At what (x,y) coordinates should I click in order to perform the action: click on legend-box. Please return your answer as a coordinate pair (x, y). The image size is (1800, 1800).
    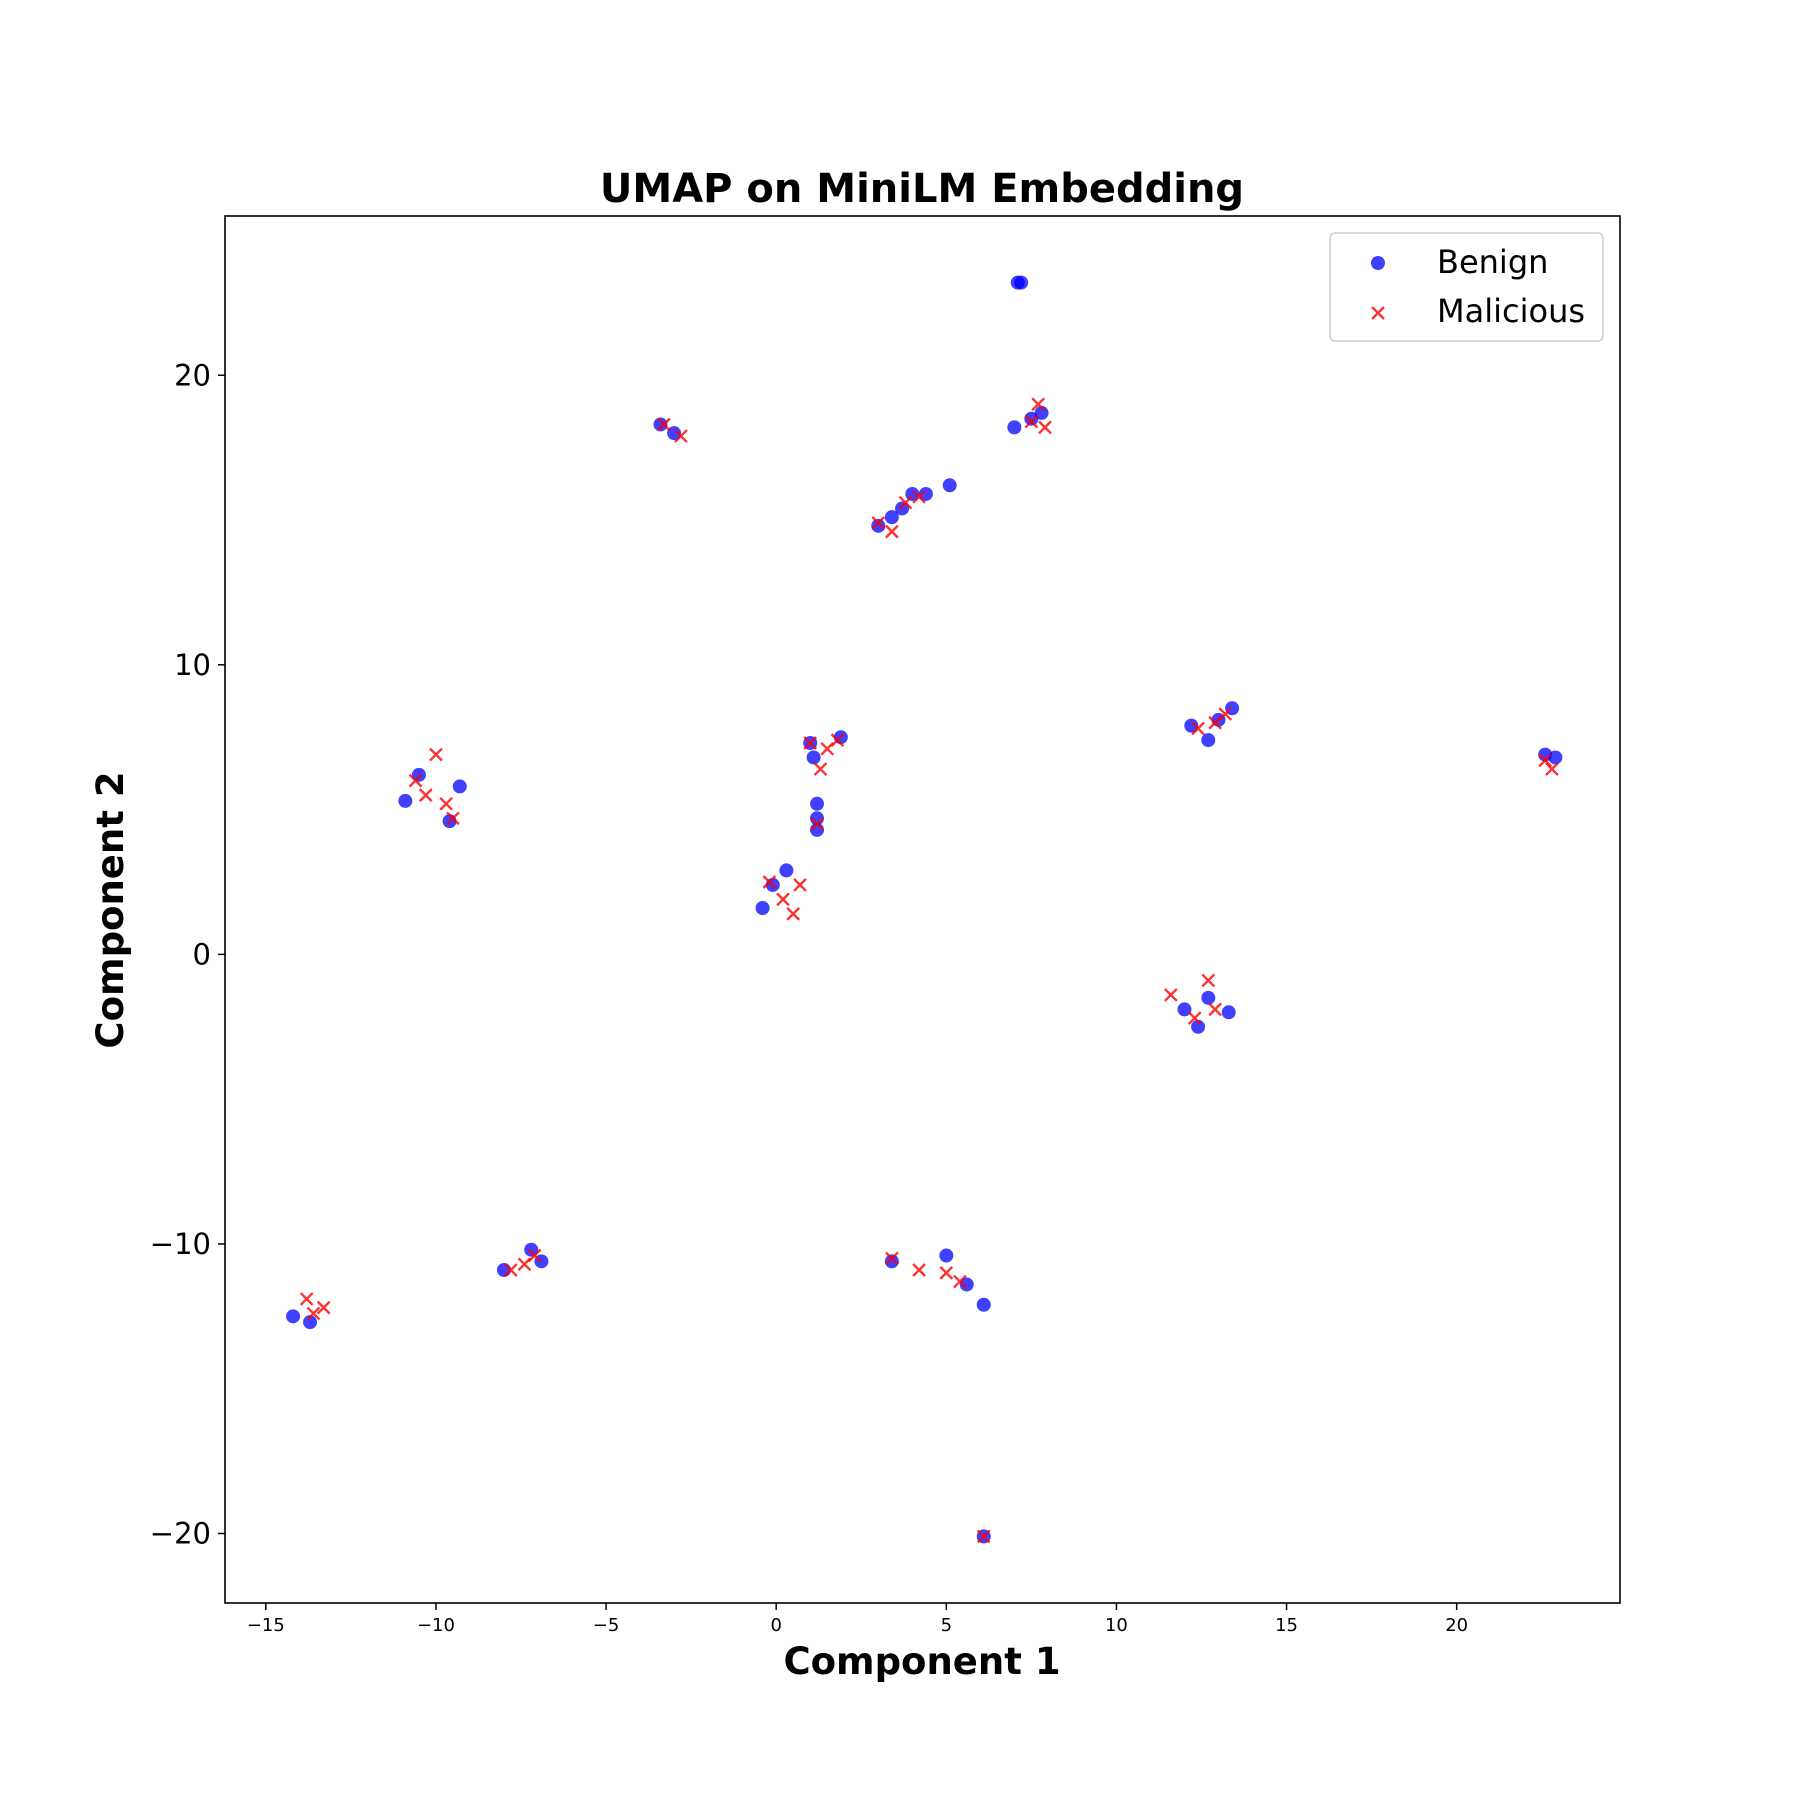
    Looking at the image, I should click on (1466, 287).